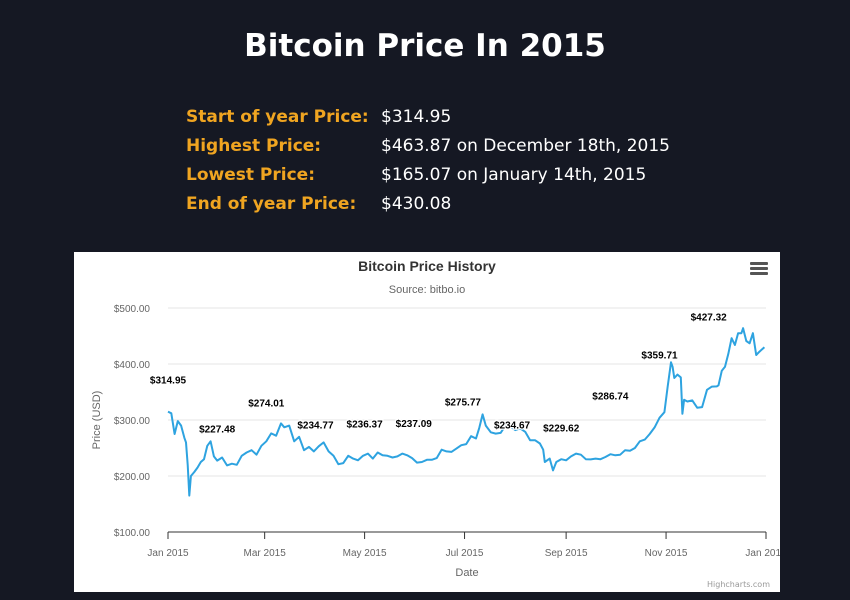  I want to click on stat-value: $165.07 on January 14th, 2015, so click(514, 175).